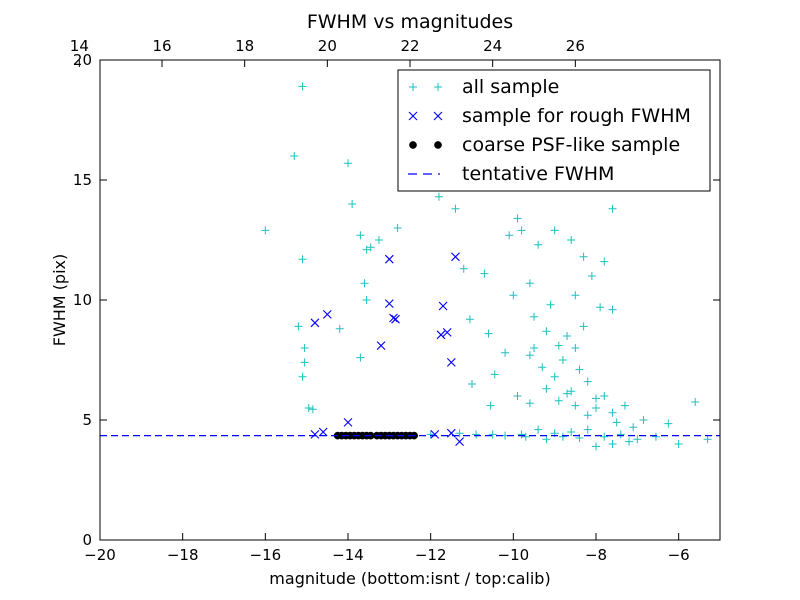  I want to click on legend-box, so click(554, 130).